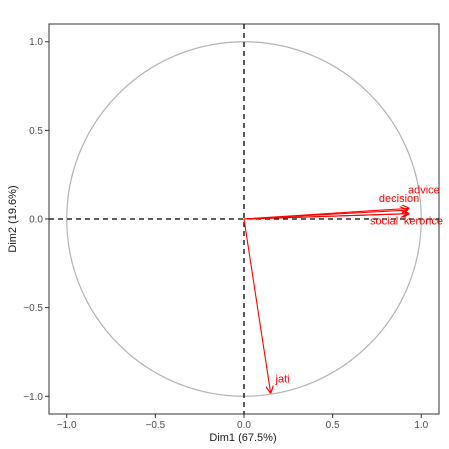 The image size is (449, 449). I want to click on y-tick-label: 0.0, so click(36, 220).